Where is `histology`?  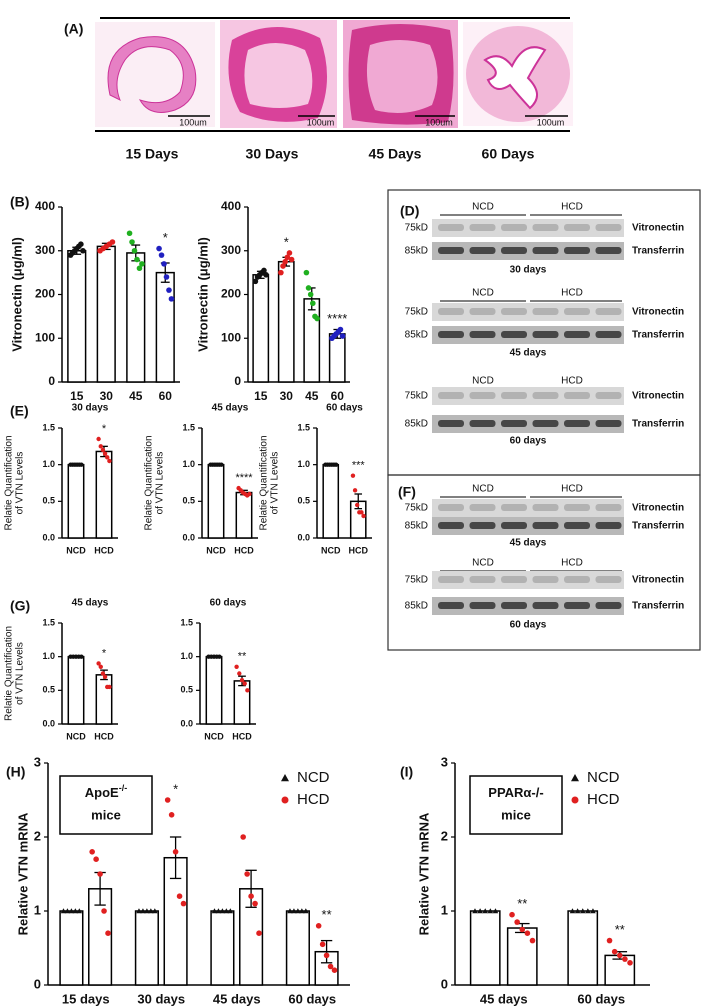 histology is located at coordinates (334, 74).